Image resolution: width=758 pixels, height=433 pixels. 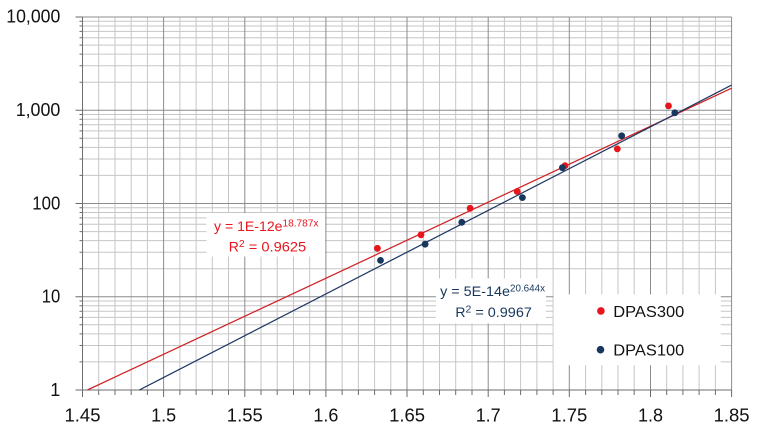 What do you see at coordinates (488, 416) in the screenshot?
I see `svg-text: 1.7` at bounding box center [488, 416].